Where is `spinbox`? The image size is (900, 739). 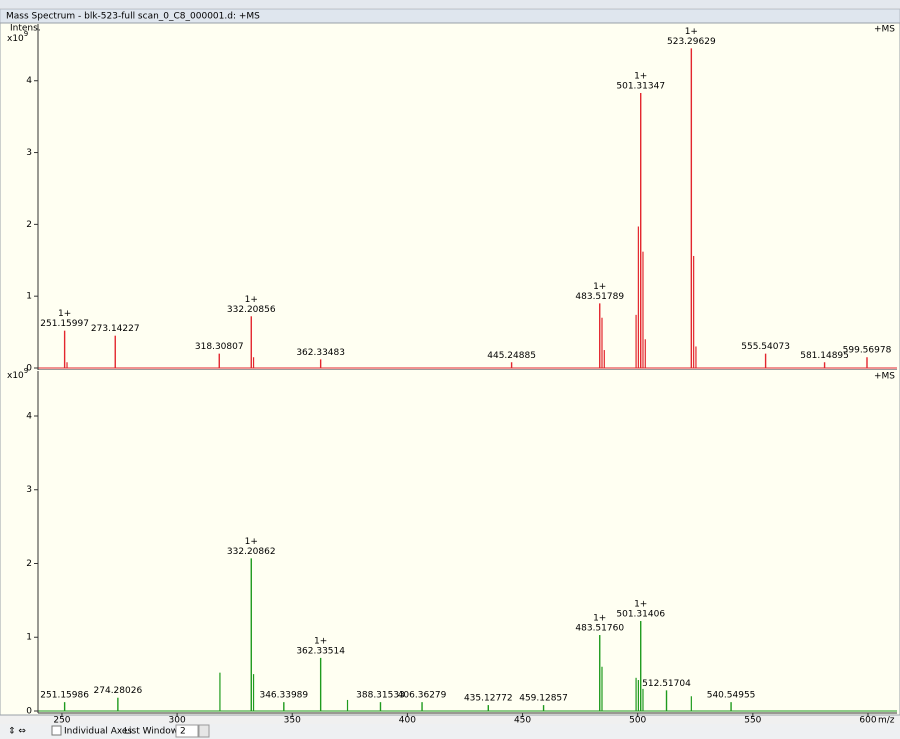 spinbox is located at coordinates (187, 731).